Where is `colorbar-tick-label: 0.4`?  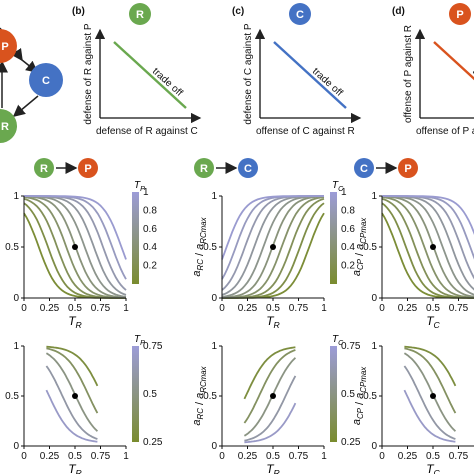
colorbar-tick-label: 0.4 is located at coordinates (348, 247).